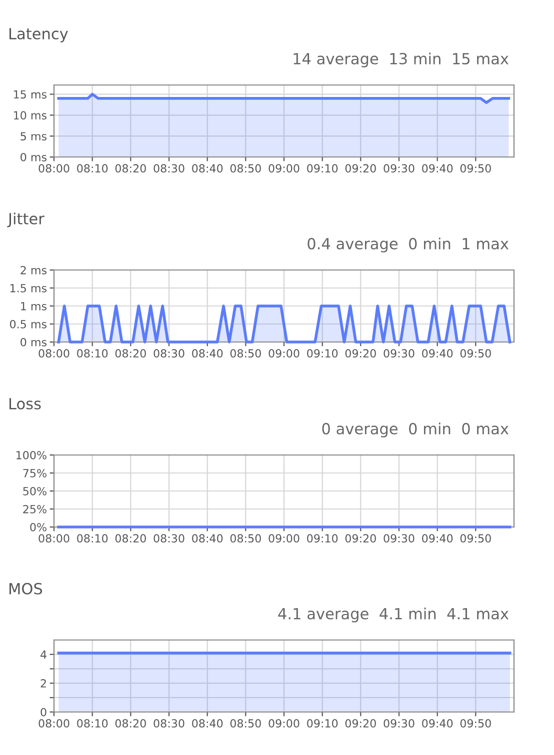 The width and height of the screenshot is (554, 755). What do you see at coordinates (415, 430) in the screenshot?
I see `chart-subtitle: 0 average 0 min 0 max` at bounding box center [415, 430].